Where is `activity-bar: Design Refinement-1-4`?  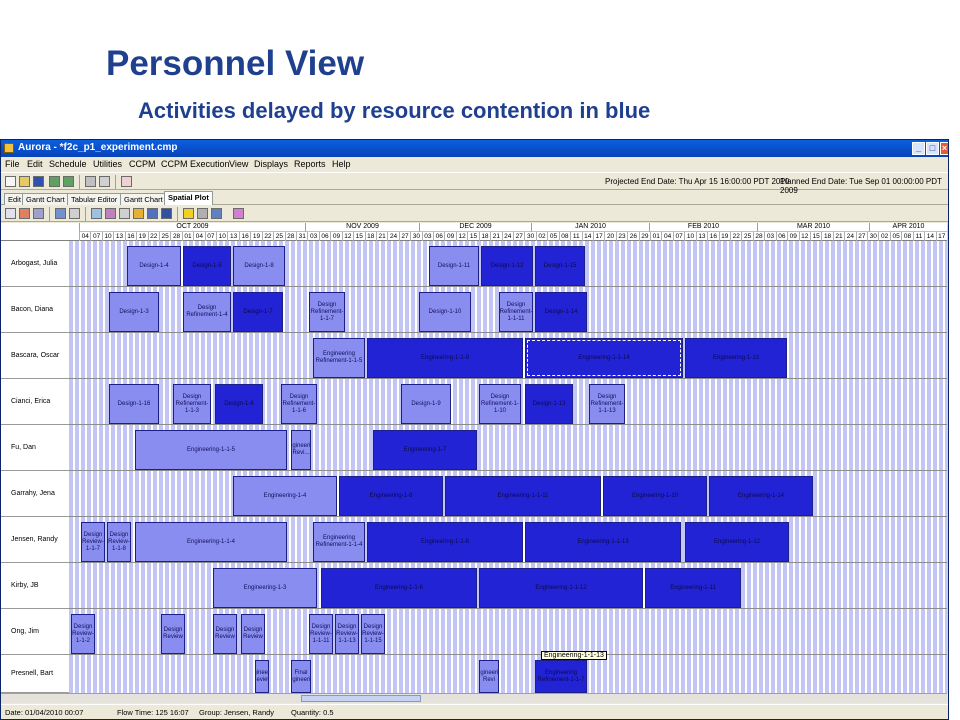
activity-bar: Design Refinement-1-4 is located at coordinates (207, 312).